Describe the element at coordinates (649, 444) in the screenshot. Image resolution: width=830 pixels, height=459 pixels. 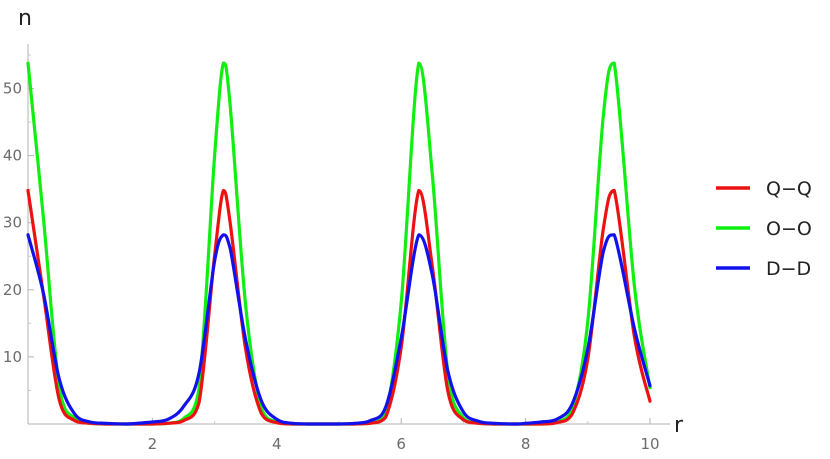
I see `x-tick-label: 10` at that location.